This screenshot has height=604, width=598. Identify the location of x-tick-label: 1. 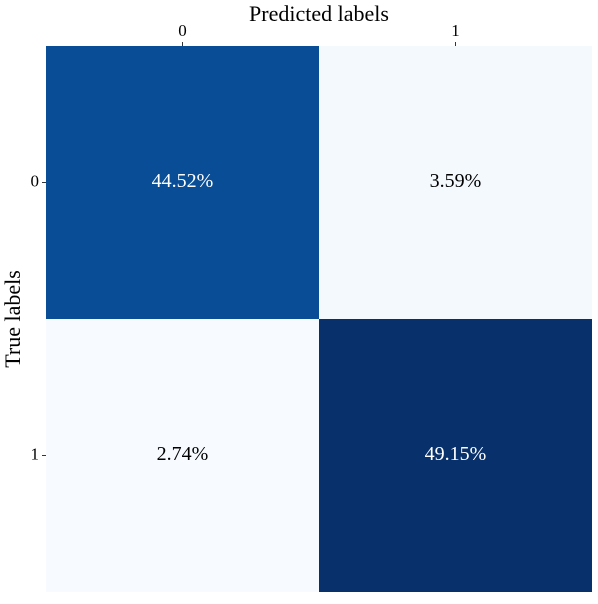
(455, 30).